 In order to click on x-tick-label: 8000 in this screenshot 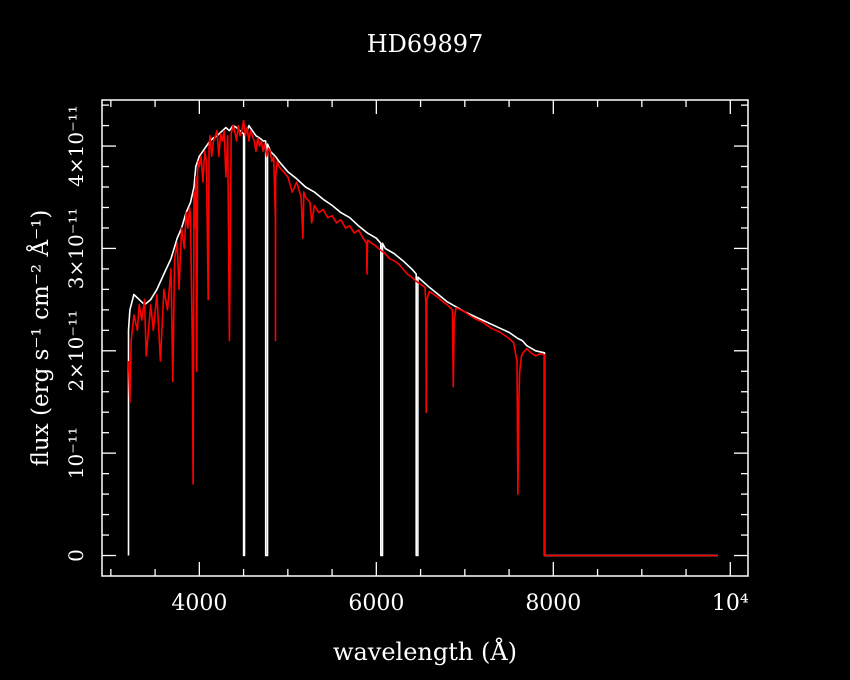, I will do `click(553, 603)`.